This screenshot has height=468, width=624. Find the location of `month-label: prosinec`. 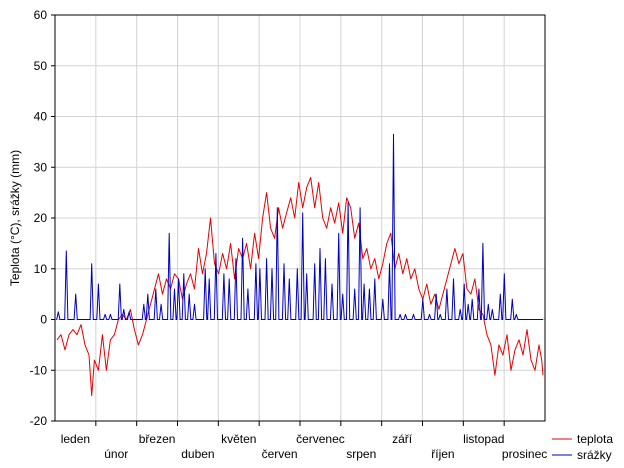

month-label: prosinec is located at coordinates (524, 454).